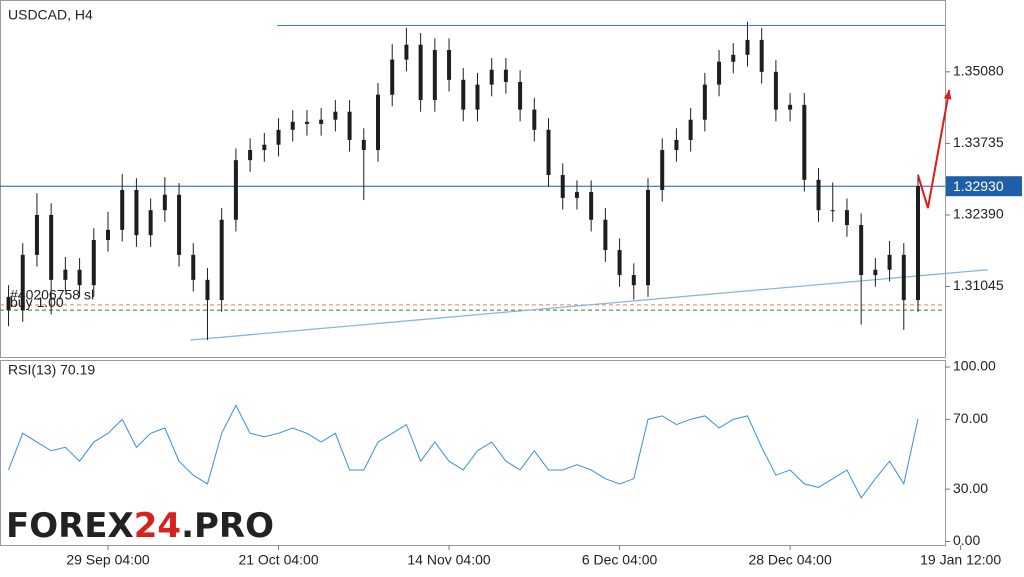 This screenshot has height=577, width=1024. I want to click on logo: FOREX24.PRO, so click(140, 526).